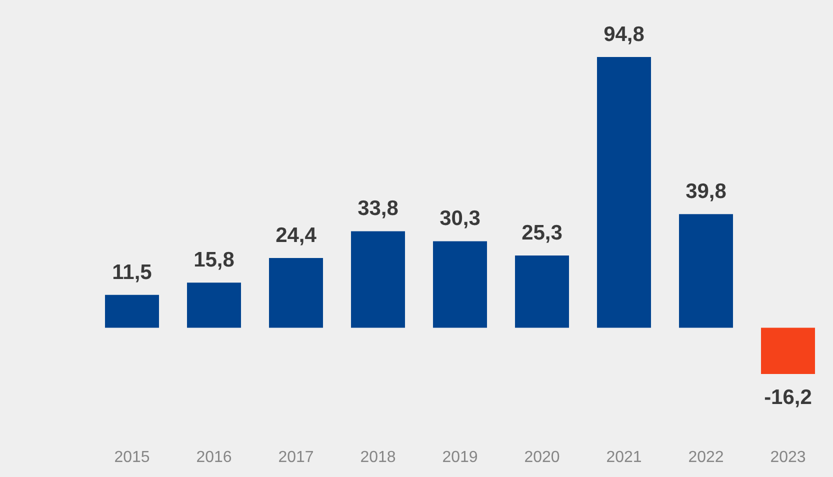 The width and height of the screenshot is (833, 477). I want to click on x-tick-label: 2022, so click(706, 457).